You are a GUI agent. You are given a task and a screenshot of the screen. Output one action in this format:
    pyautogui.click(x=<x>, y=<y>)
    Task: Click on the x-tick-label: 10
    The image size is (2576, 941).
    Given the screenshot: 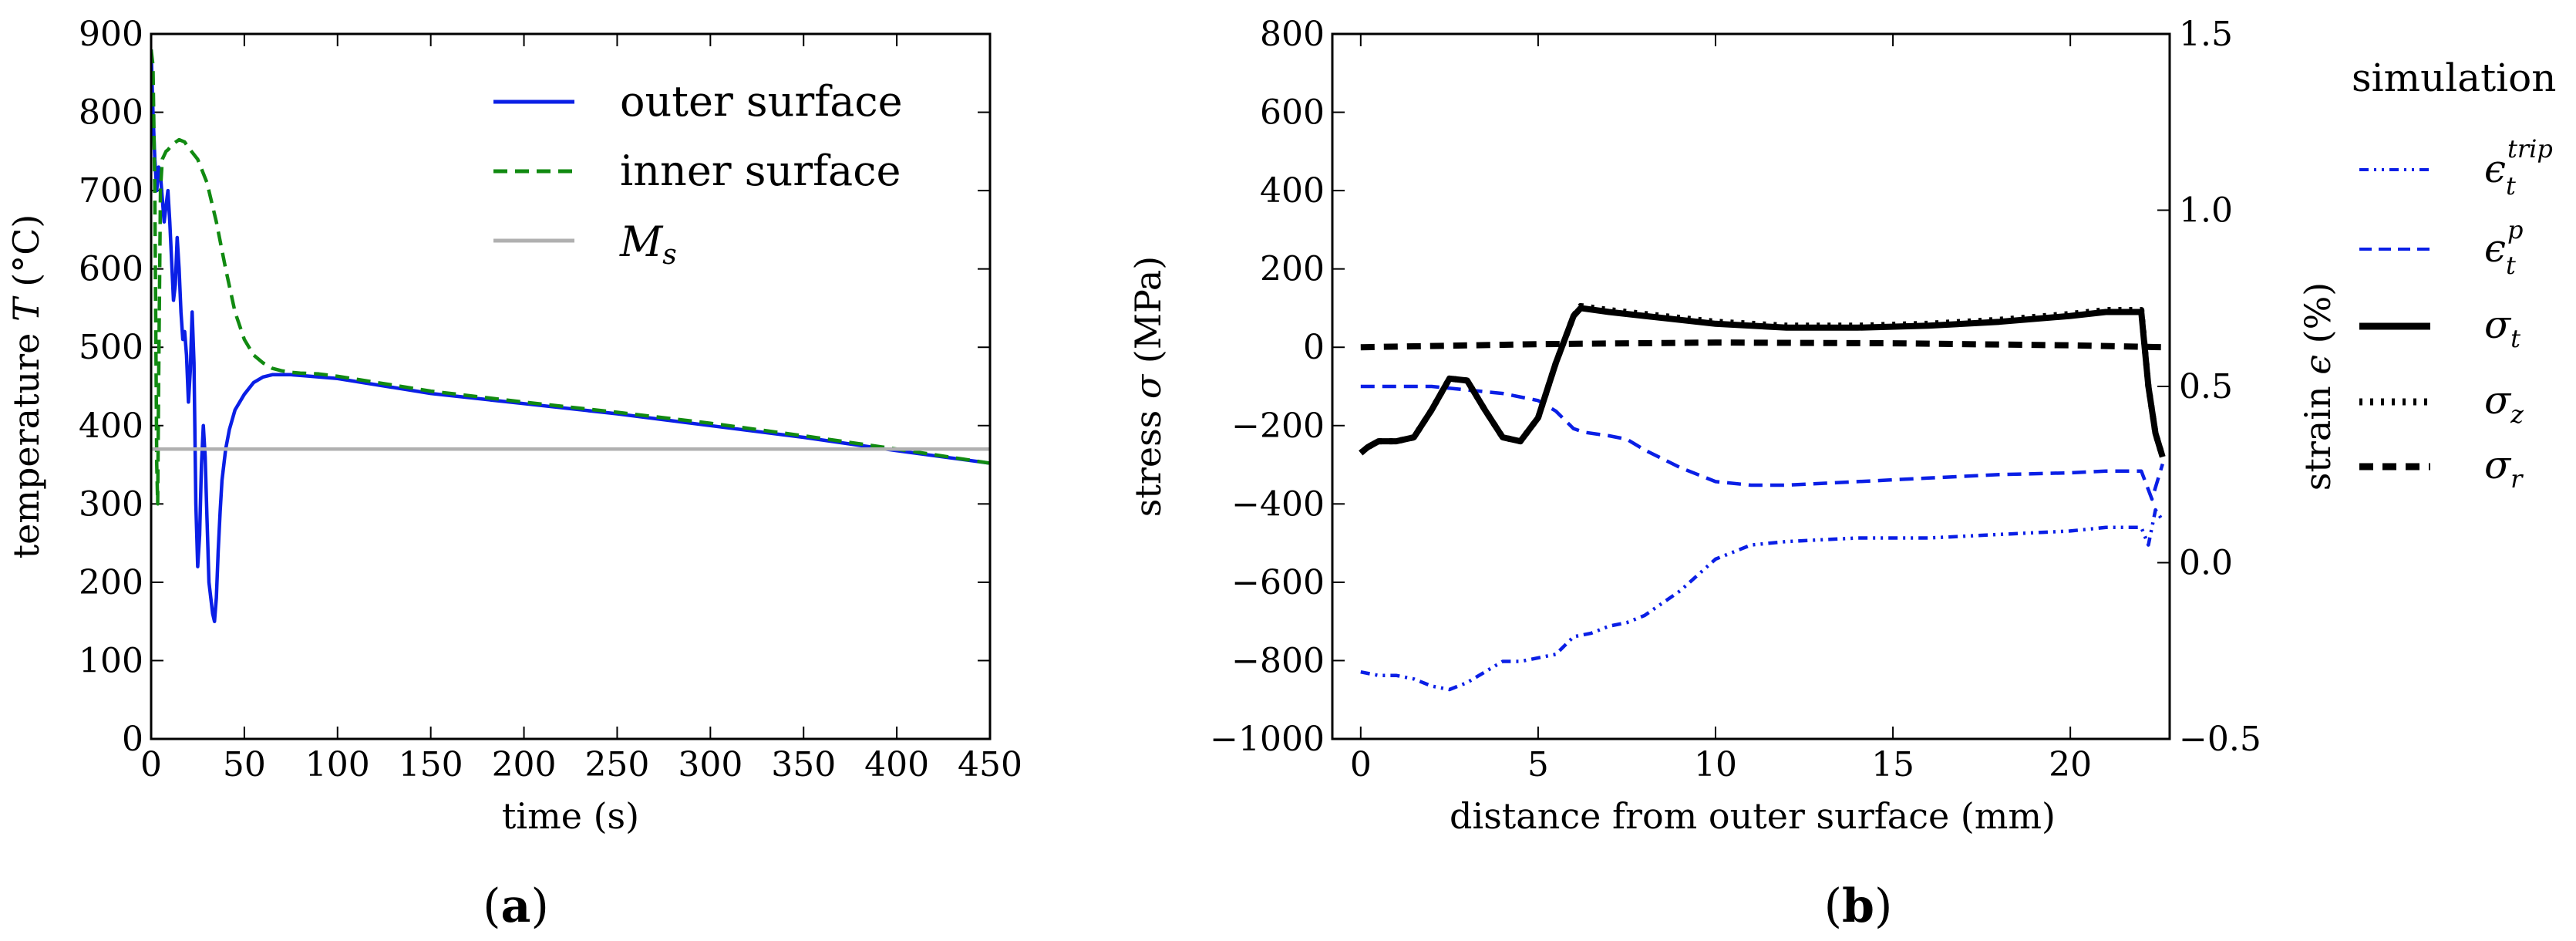 What is the action you would take?
    pyautogui.click(x=1716, y=764)
    